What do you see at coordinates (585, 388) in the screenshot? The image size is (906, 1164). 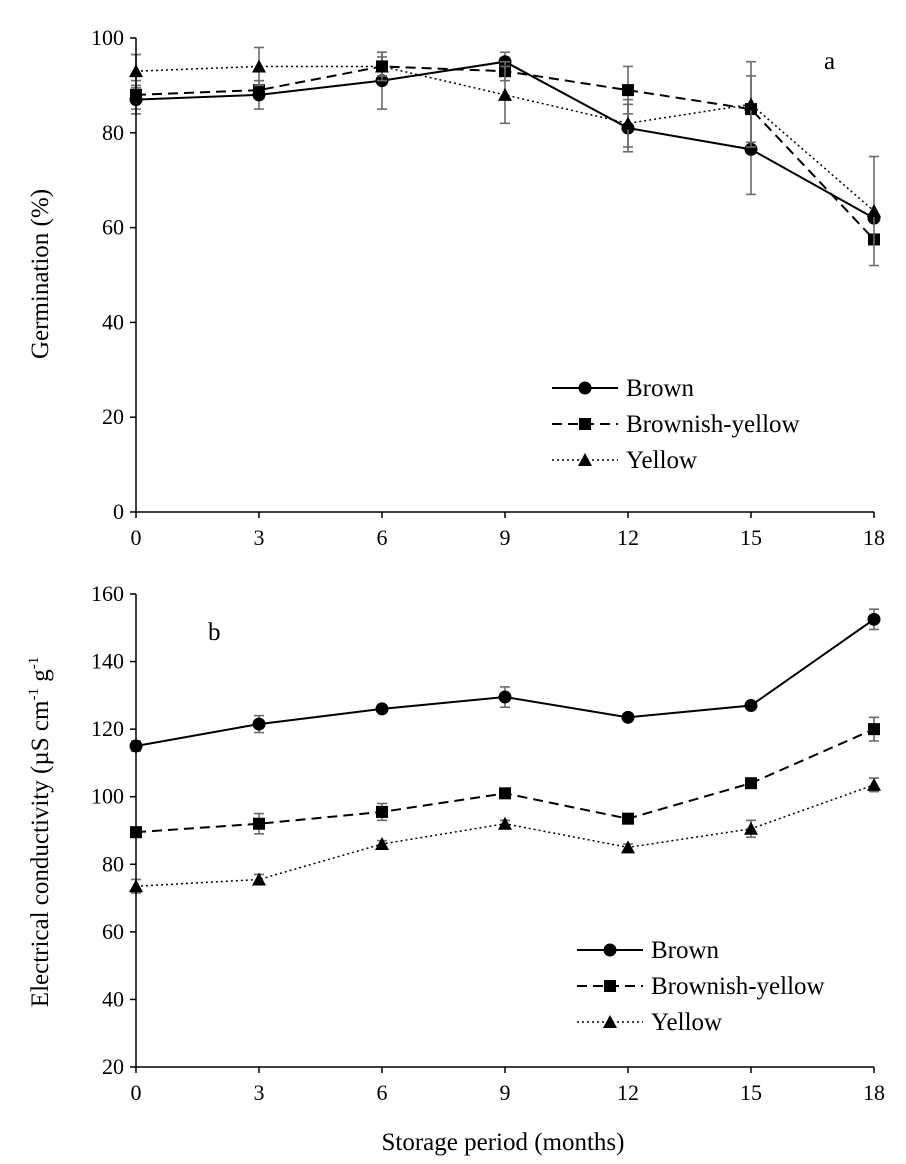 I see `panel-a-legend-brown-swatch-marker` at bounding box center [585, 388].